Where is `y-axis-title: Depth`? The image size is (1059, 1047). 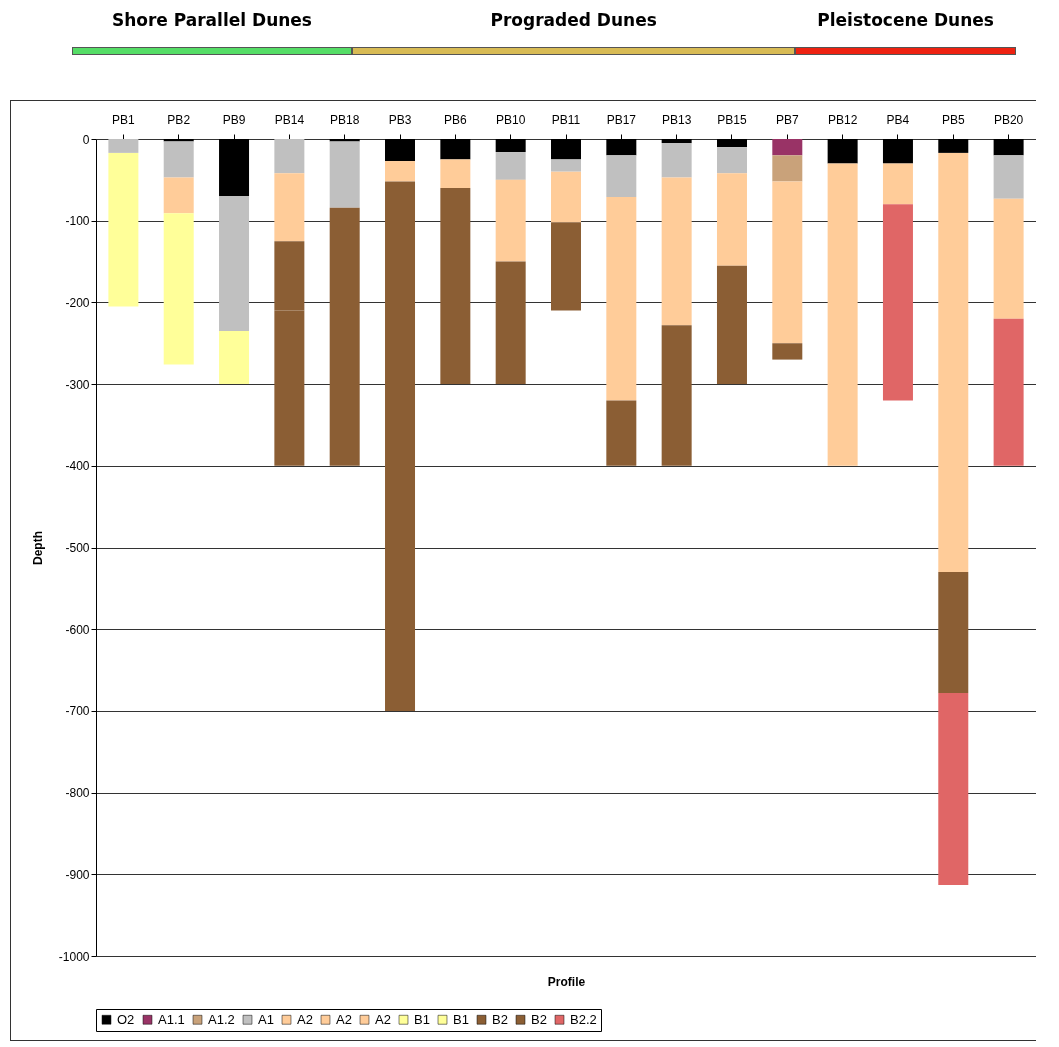 y-axis-title: Depth is located at coordinates (37, 548).